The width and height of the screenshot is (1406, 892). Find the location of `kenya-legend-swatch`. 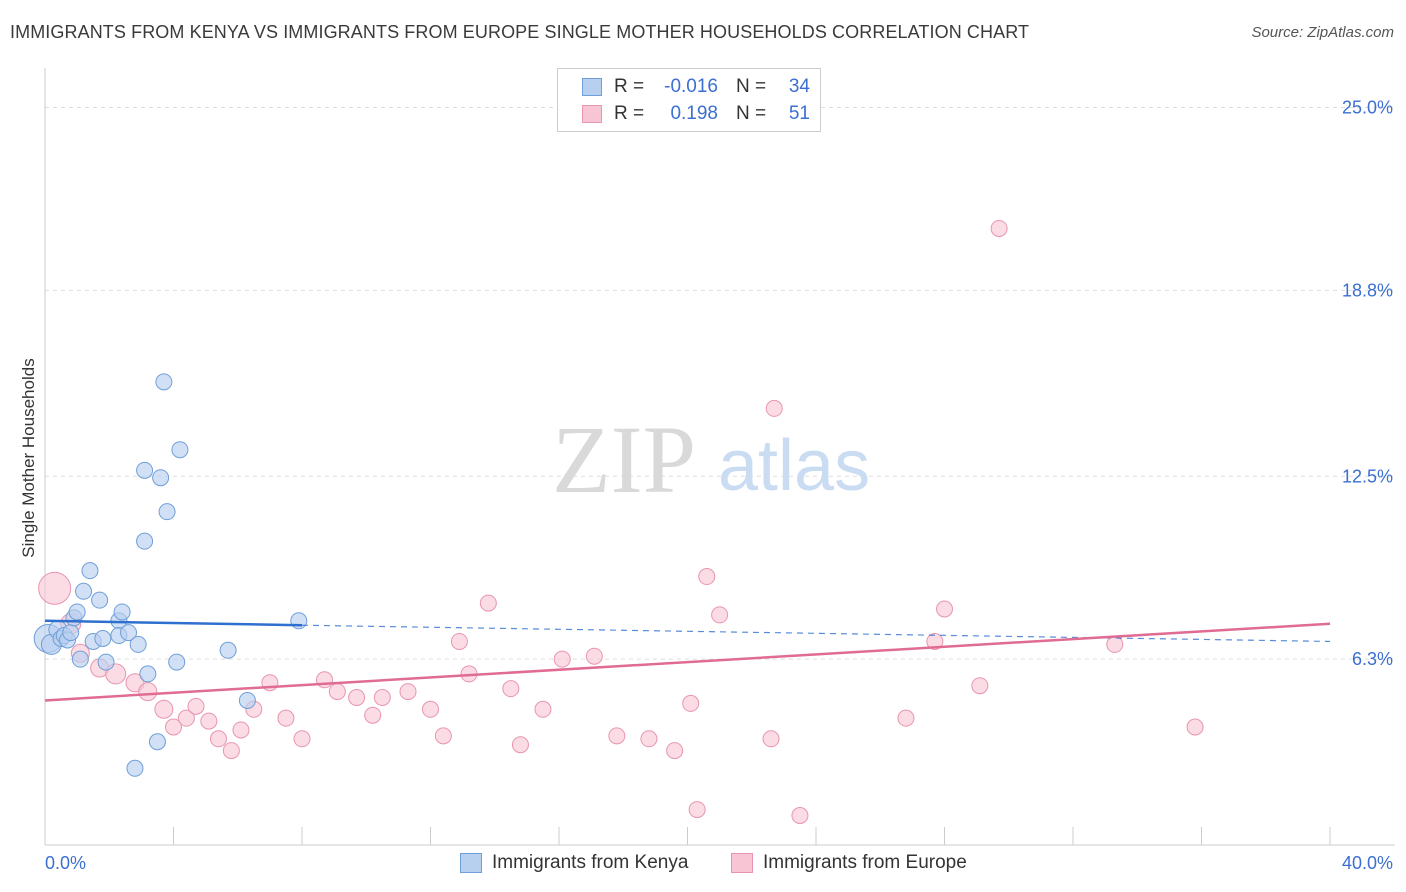

kenya-legend-swatch is located at coordinates (471, 863).